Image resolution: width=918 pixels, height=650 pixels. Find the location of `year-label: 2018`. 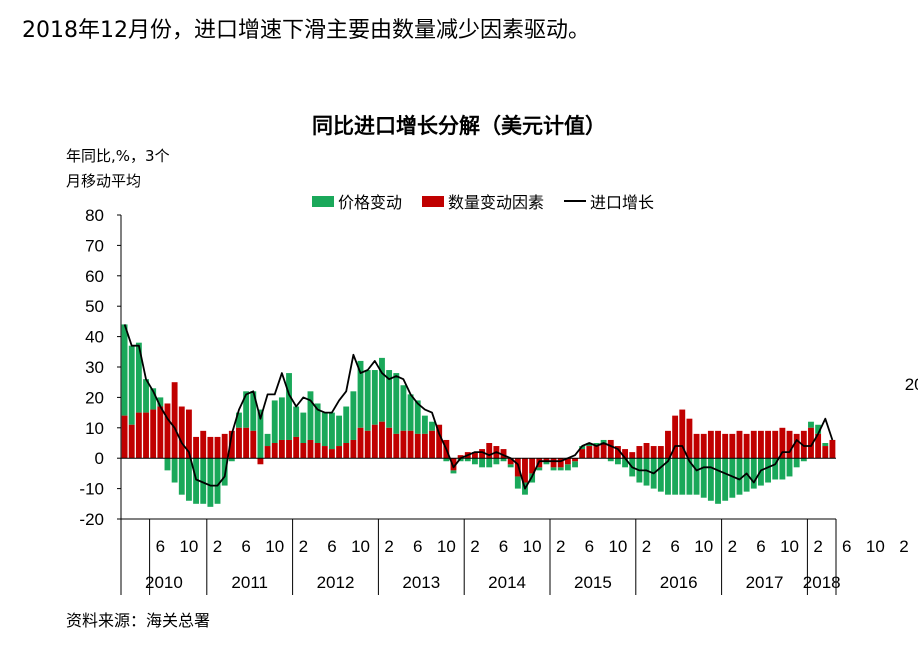

year-label: 2018 is located at coordinates (822, 582).